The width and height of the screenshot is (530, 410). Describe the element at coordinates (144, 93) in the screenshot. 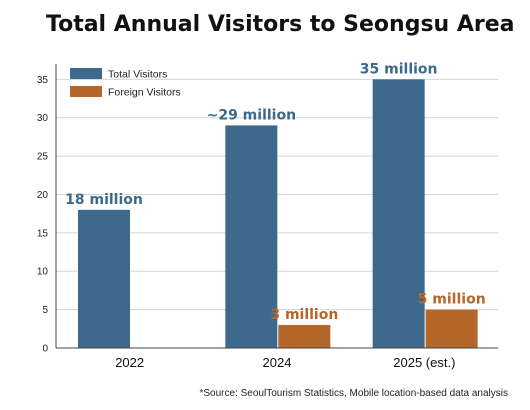

I see `legend-label: Foreign Visitors` at that location.